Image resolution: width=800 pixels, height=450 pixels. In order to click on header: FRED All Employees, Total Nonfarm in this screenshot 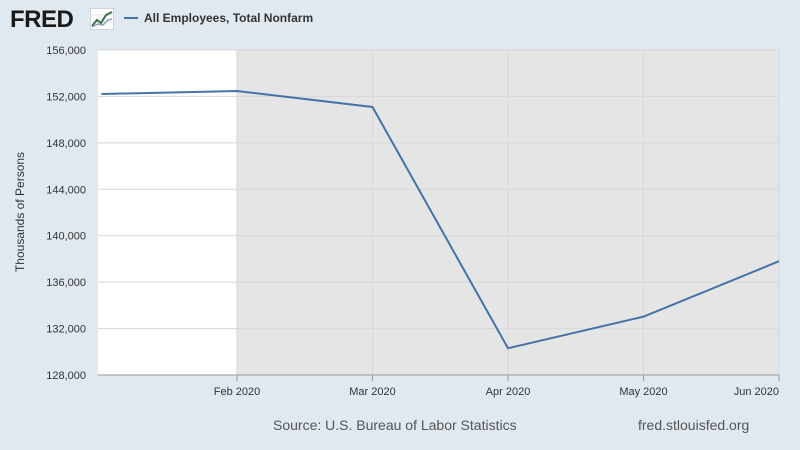, I will do `click(400, 20)`.